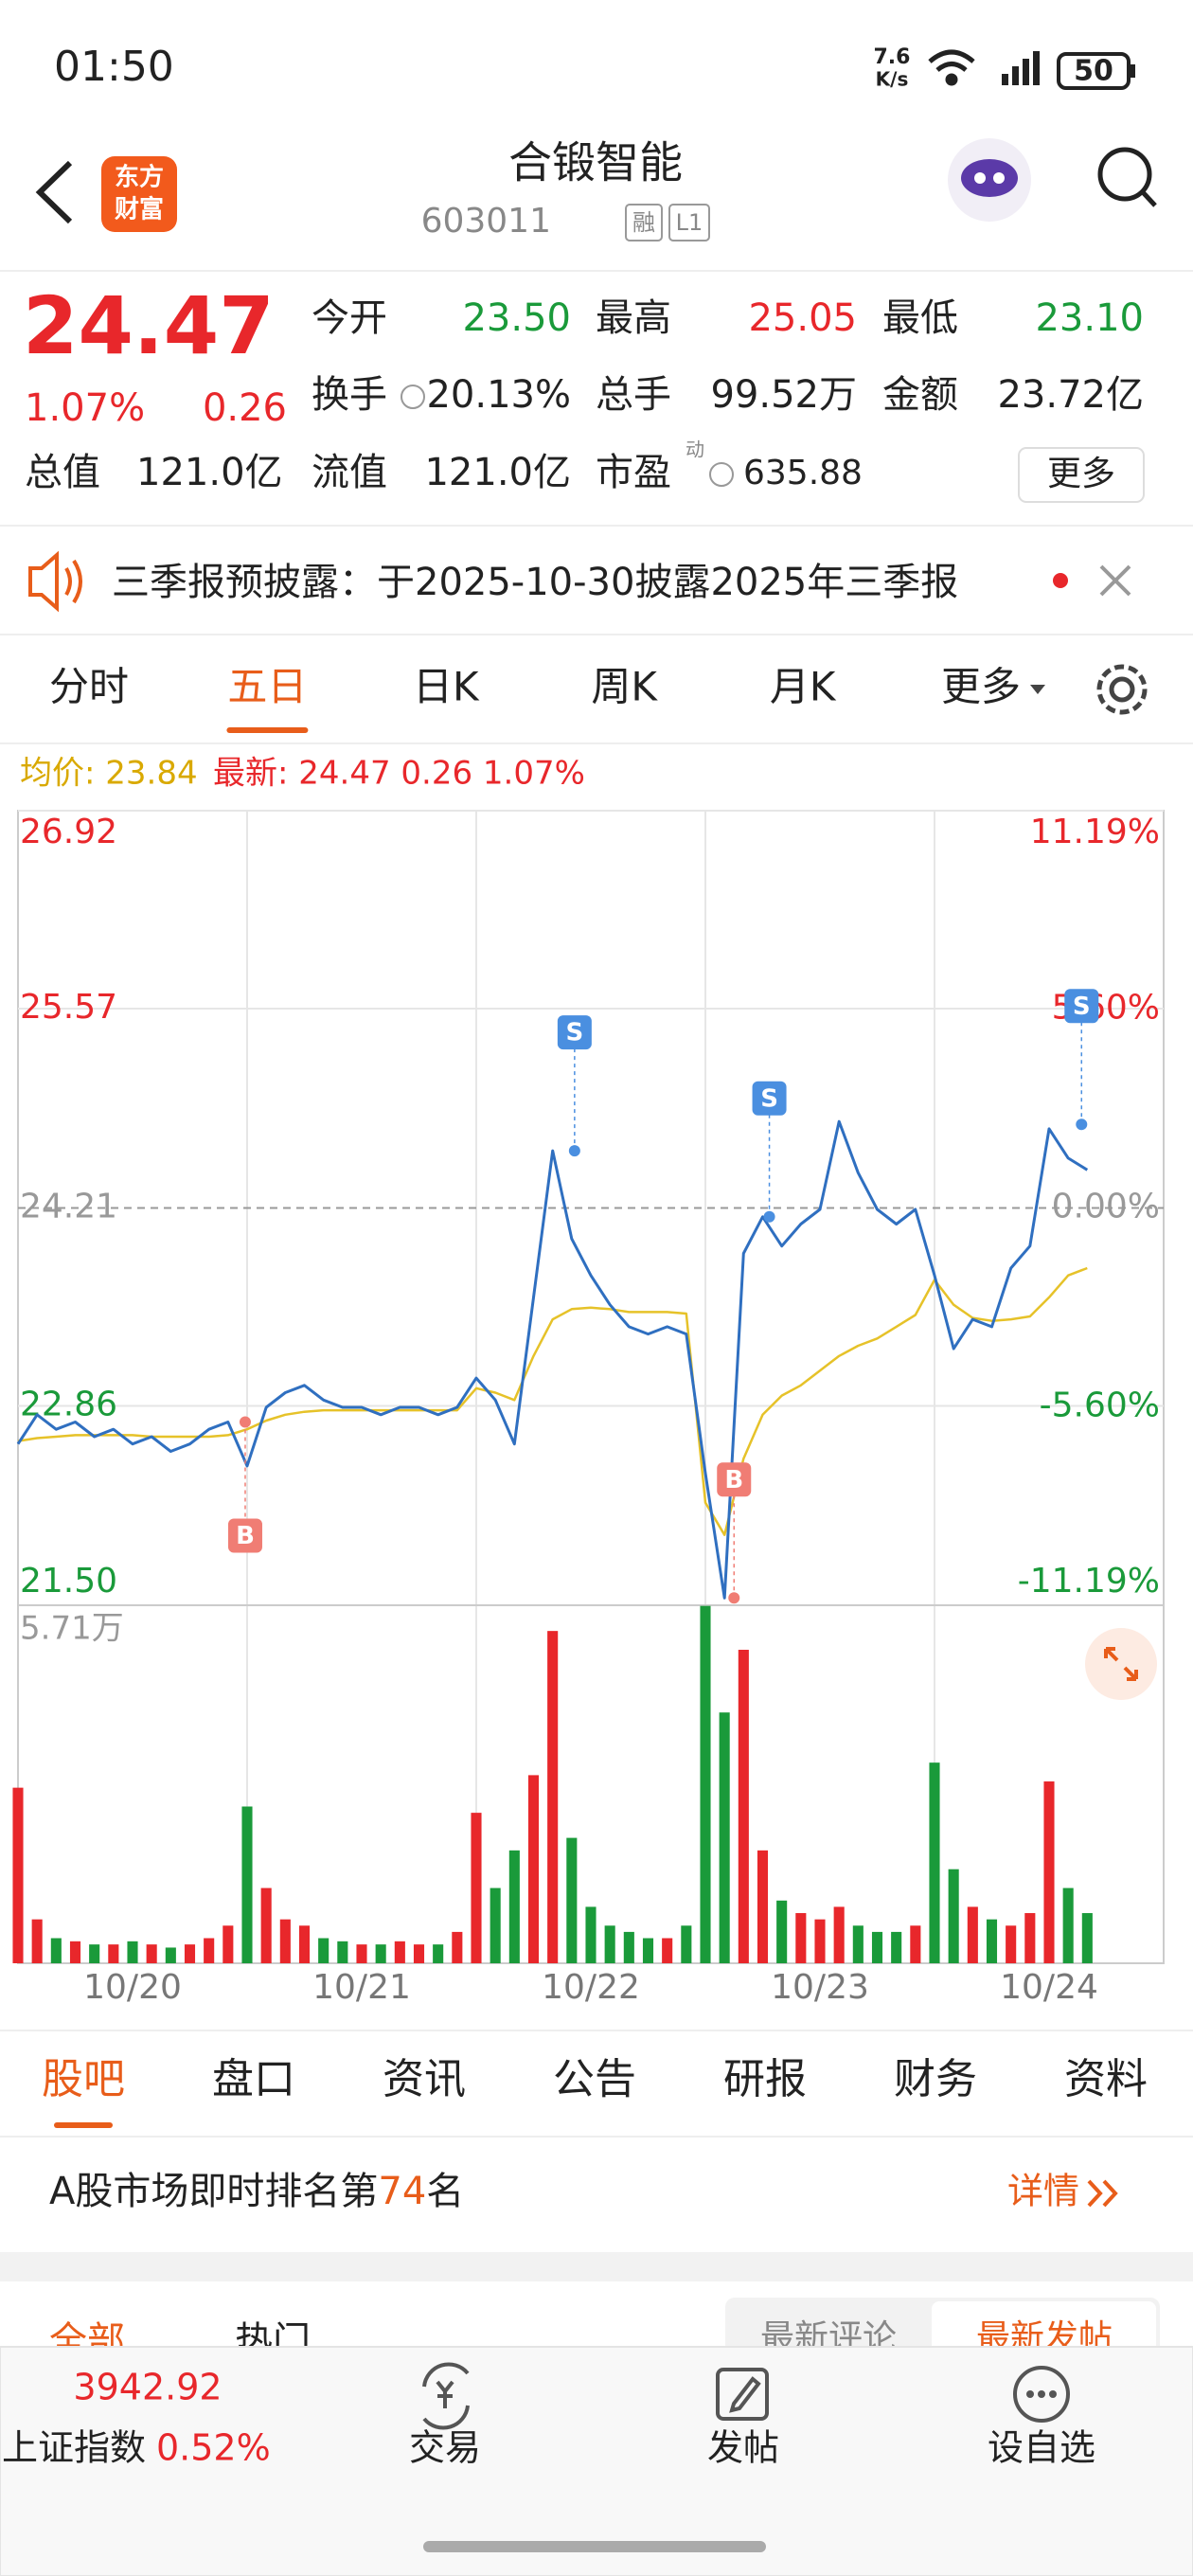  What do you see at coordinates (424, 2079) in the screenshot?
I see `info-tab: 资讯` at bounding box center [424, 2079].